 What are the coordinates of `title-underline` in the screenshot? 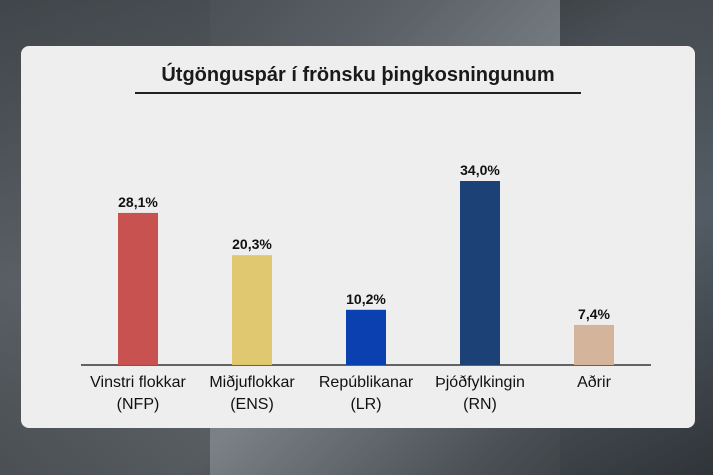 It's located at (358, 93).